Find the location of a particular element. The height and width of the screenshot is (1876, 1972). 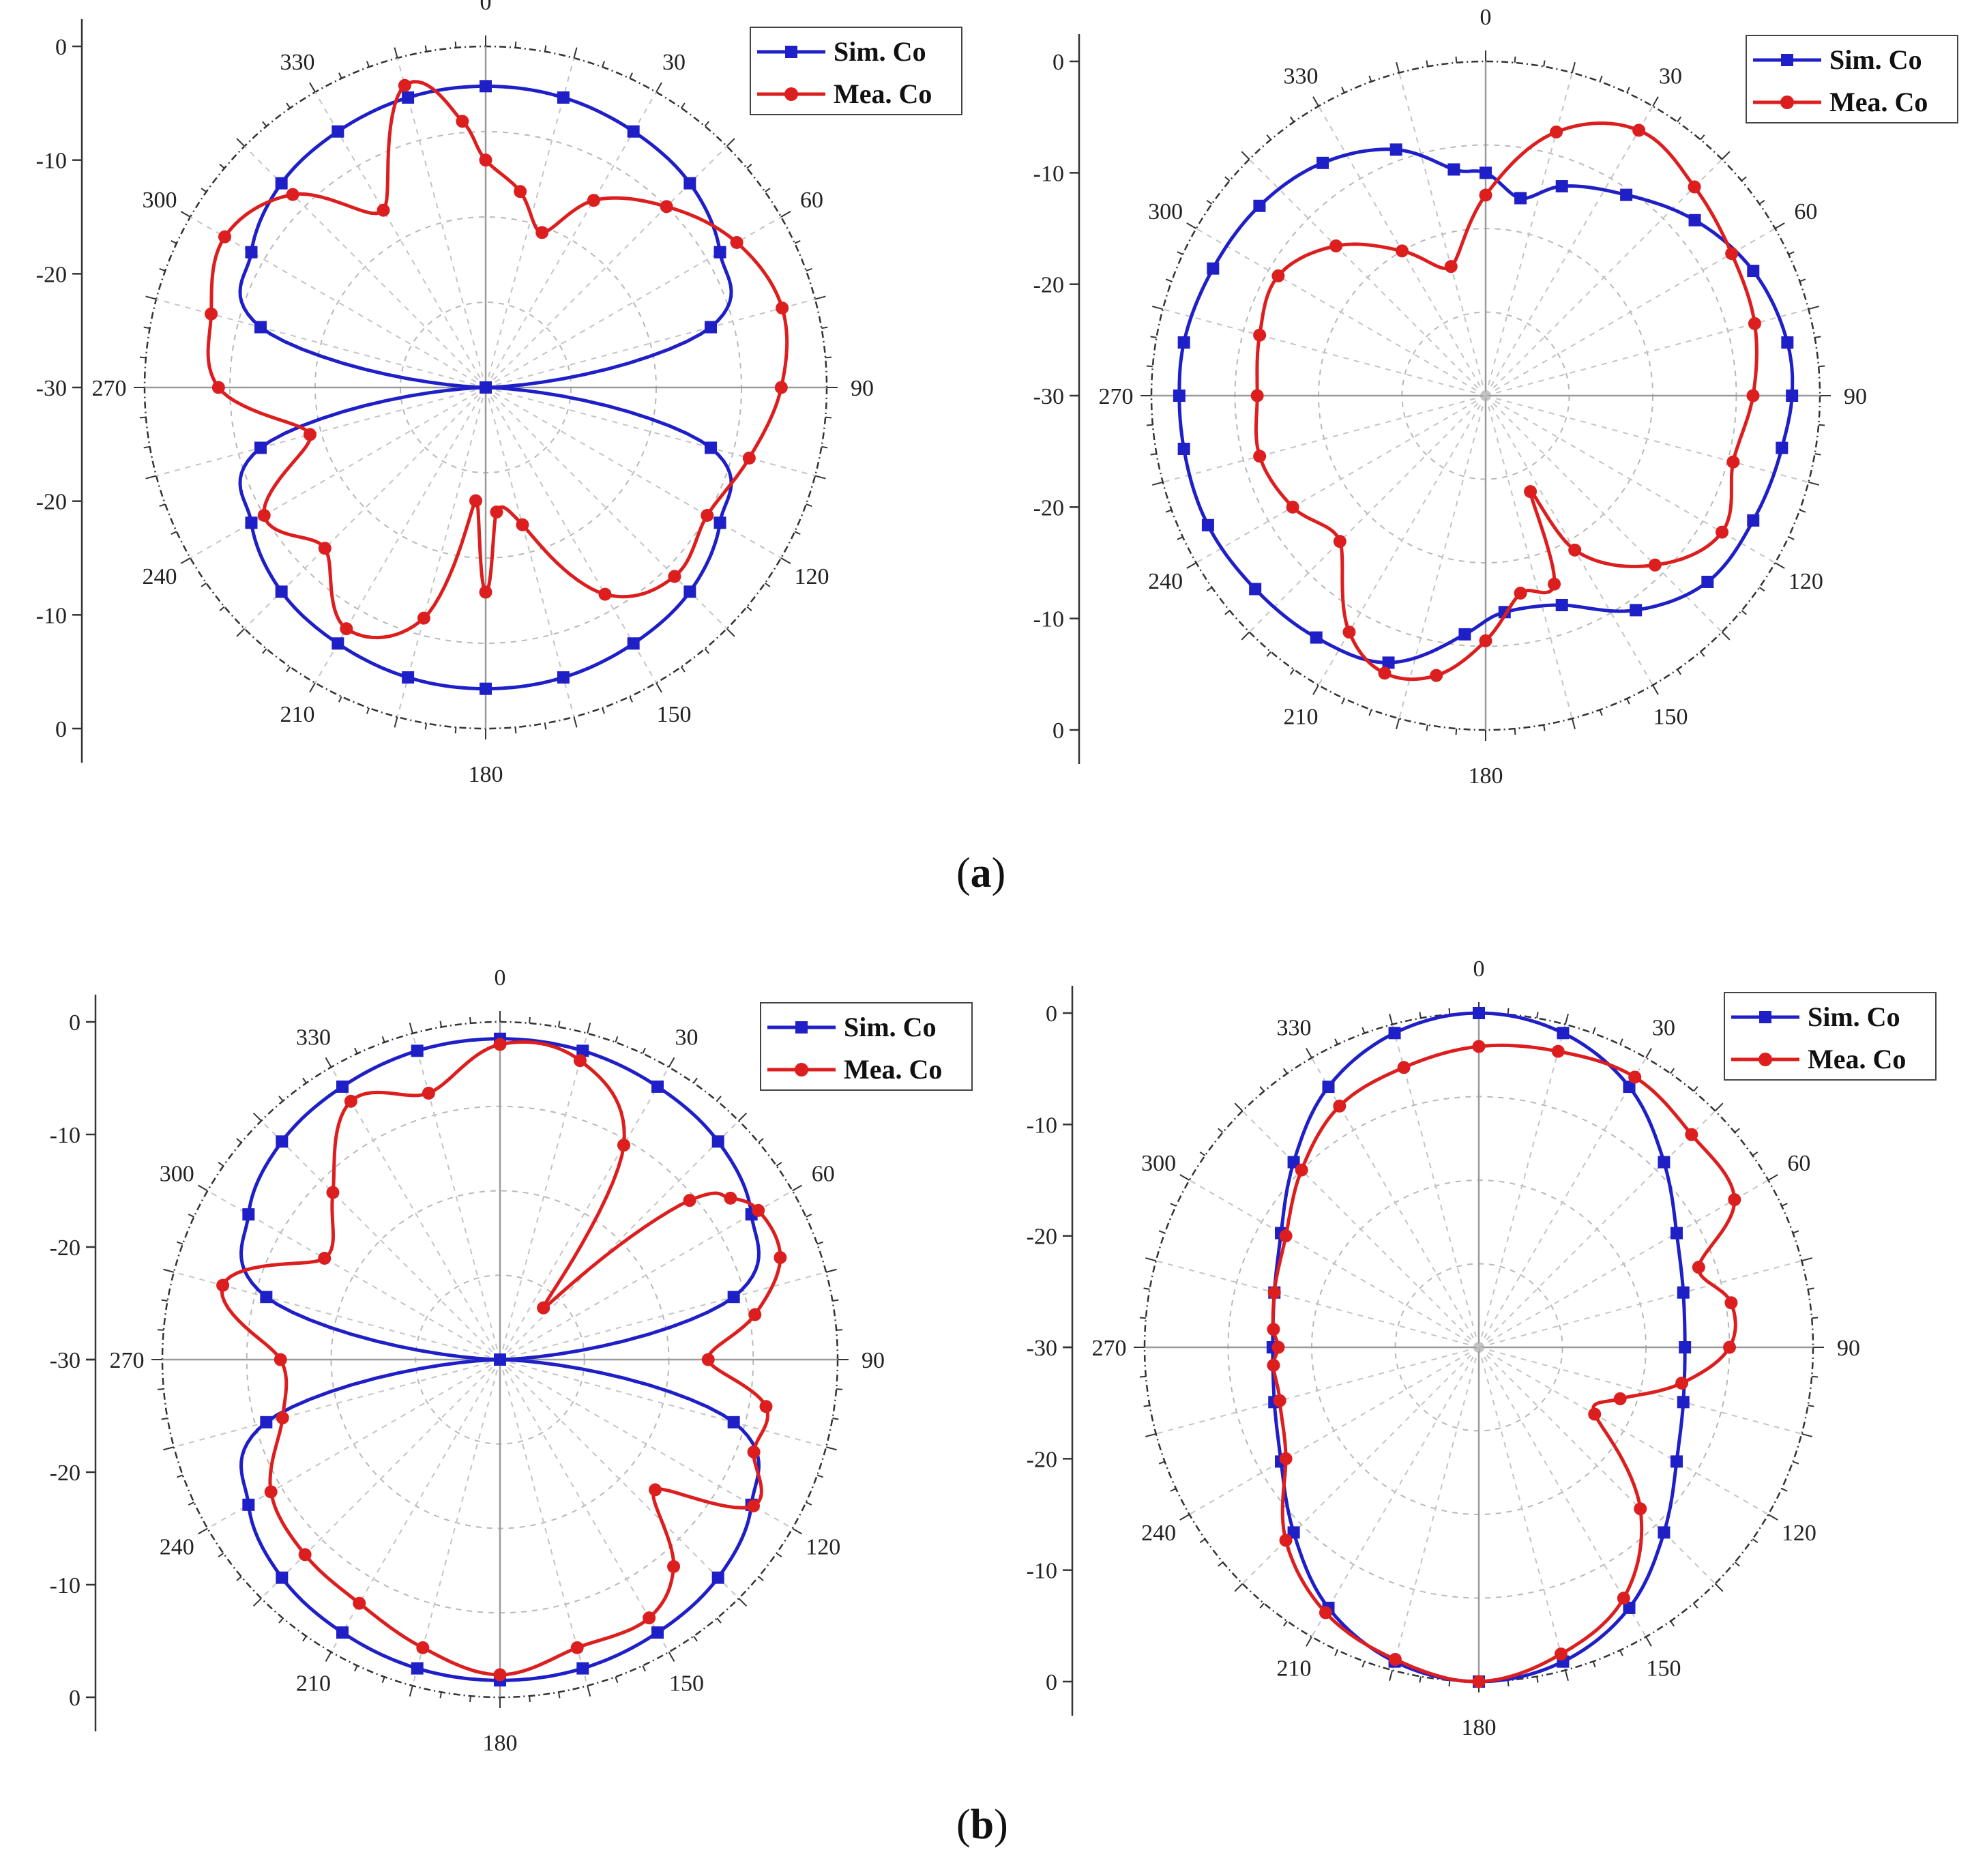

theta-tick-label: 300 is located at coordinates (1166, 211).